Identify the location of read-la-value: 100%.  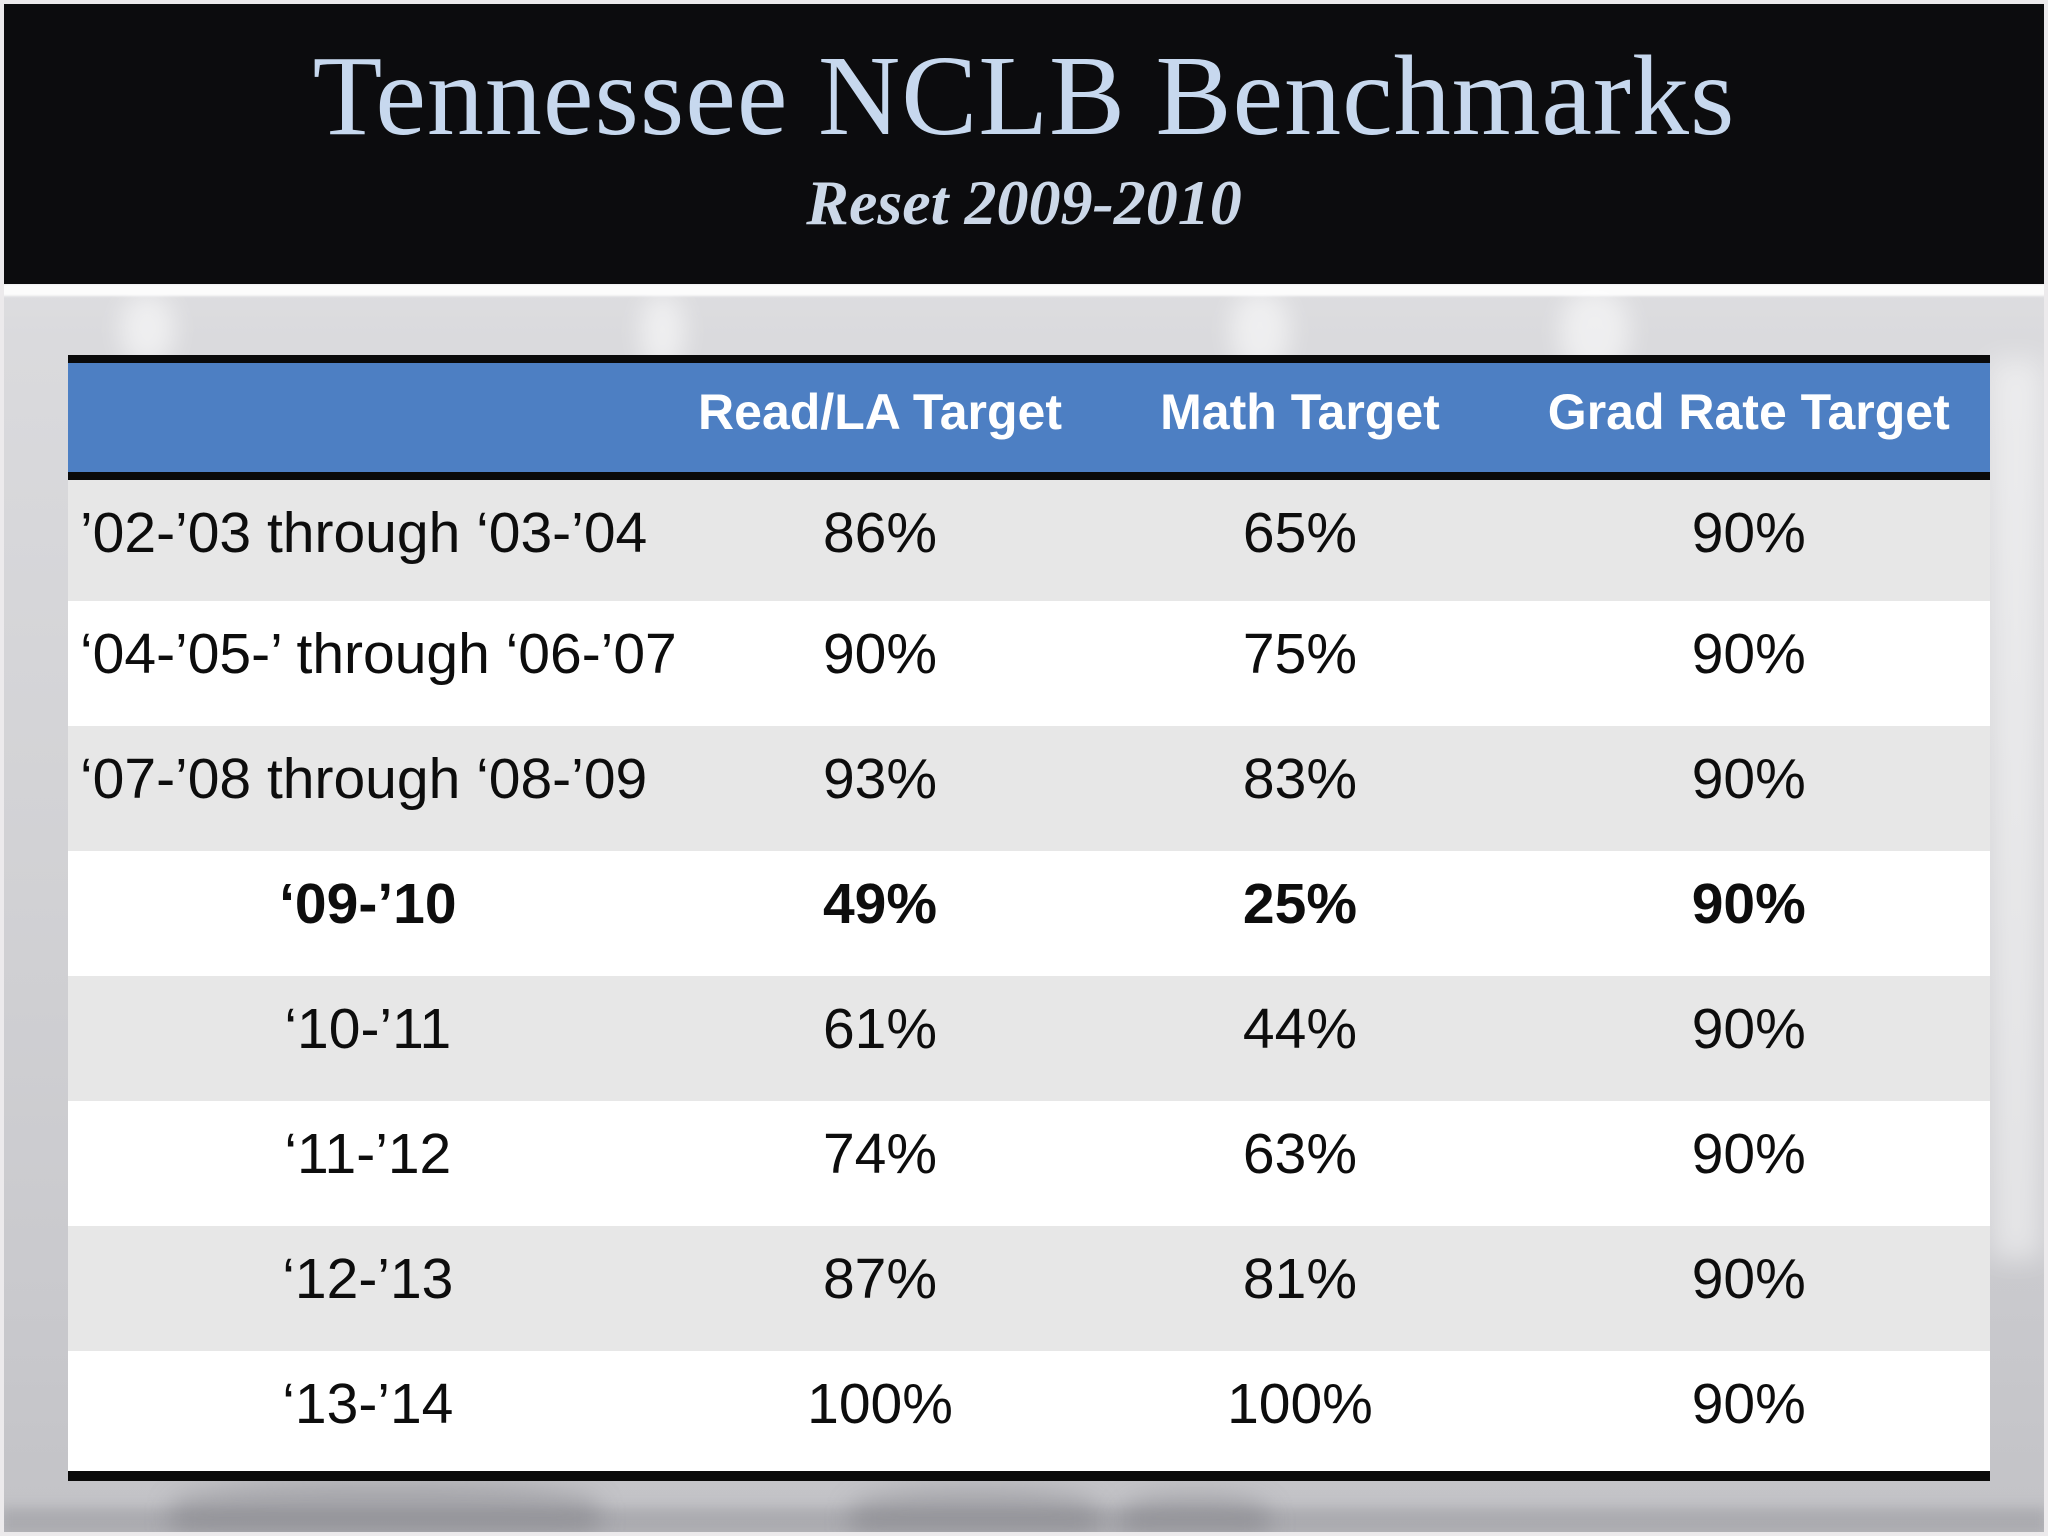
(880, 1404).